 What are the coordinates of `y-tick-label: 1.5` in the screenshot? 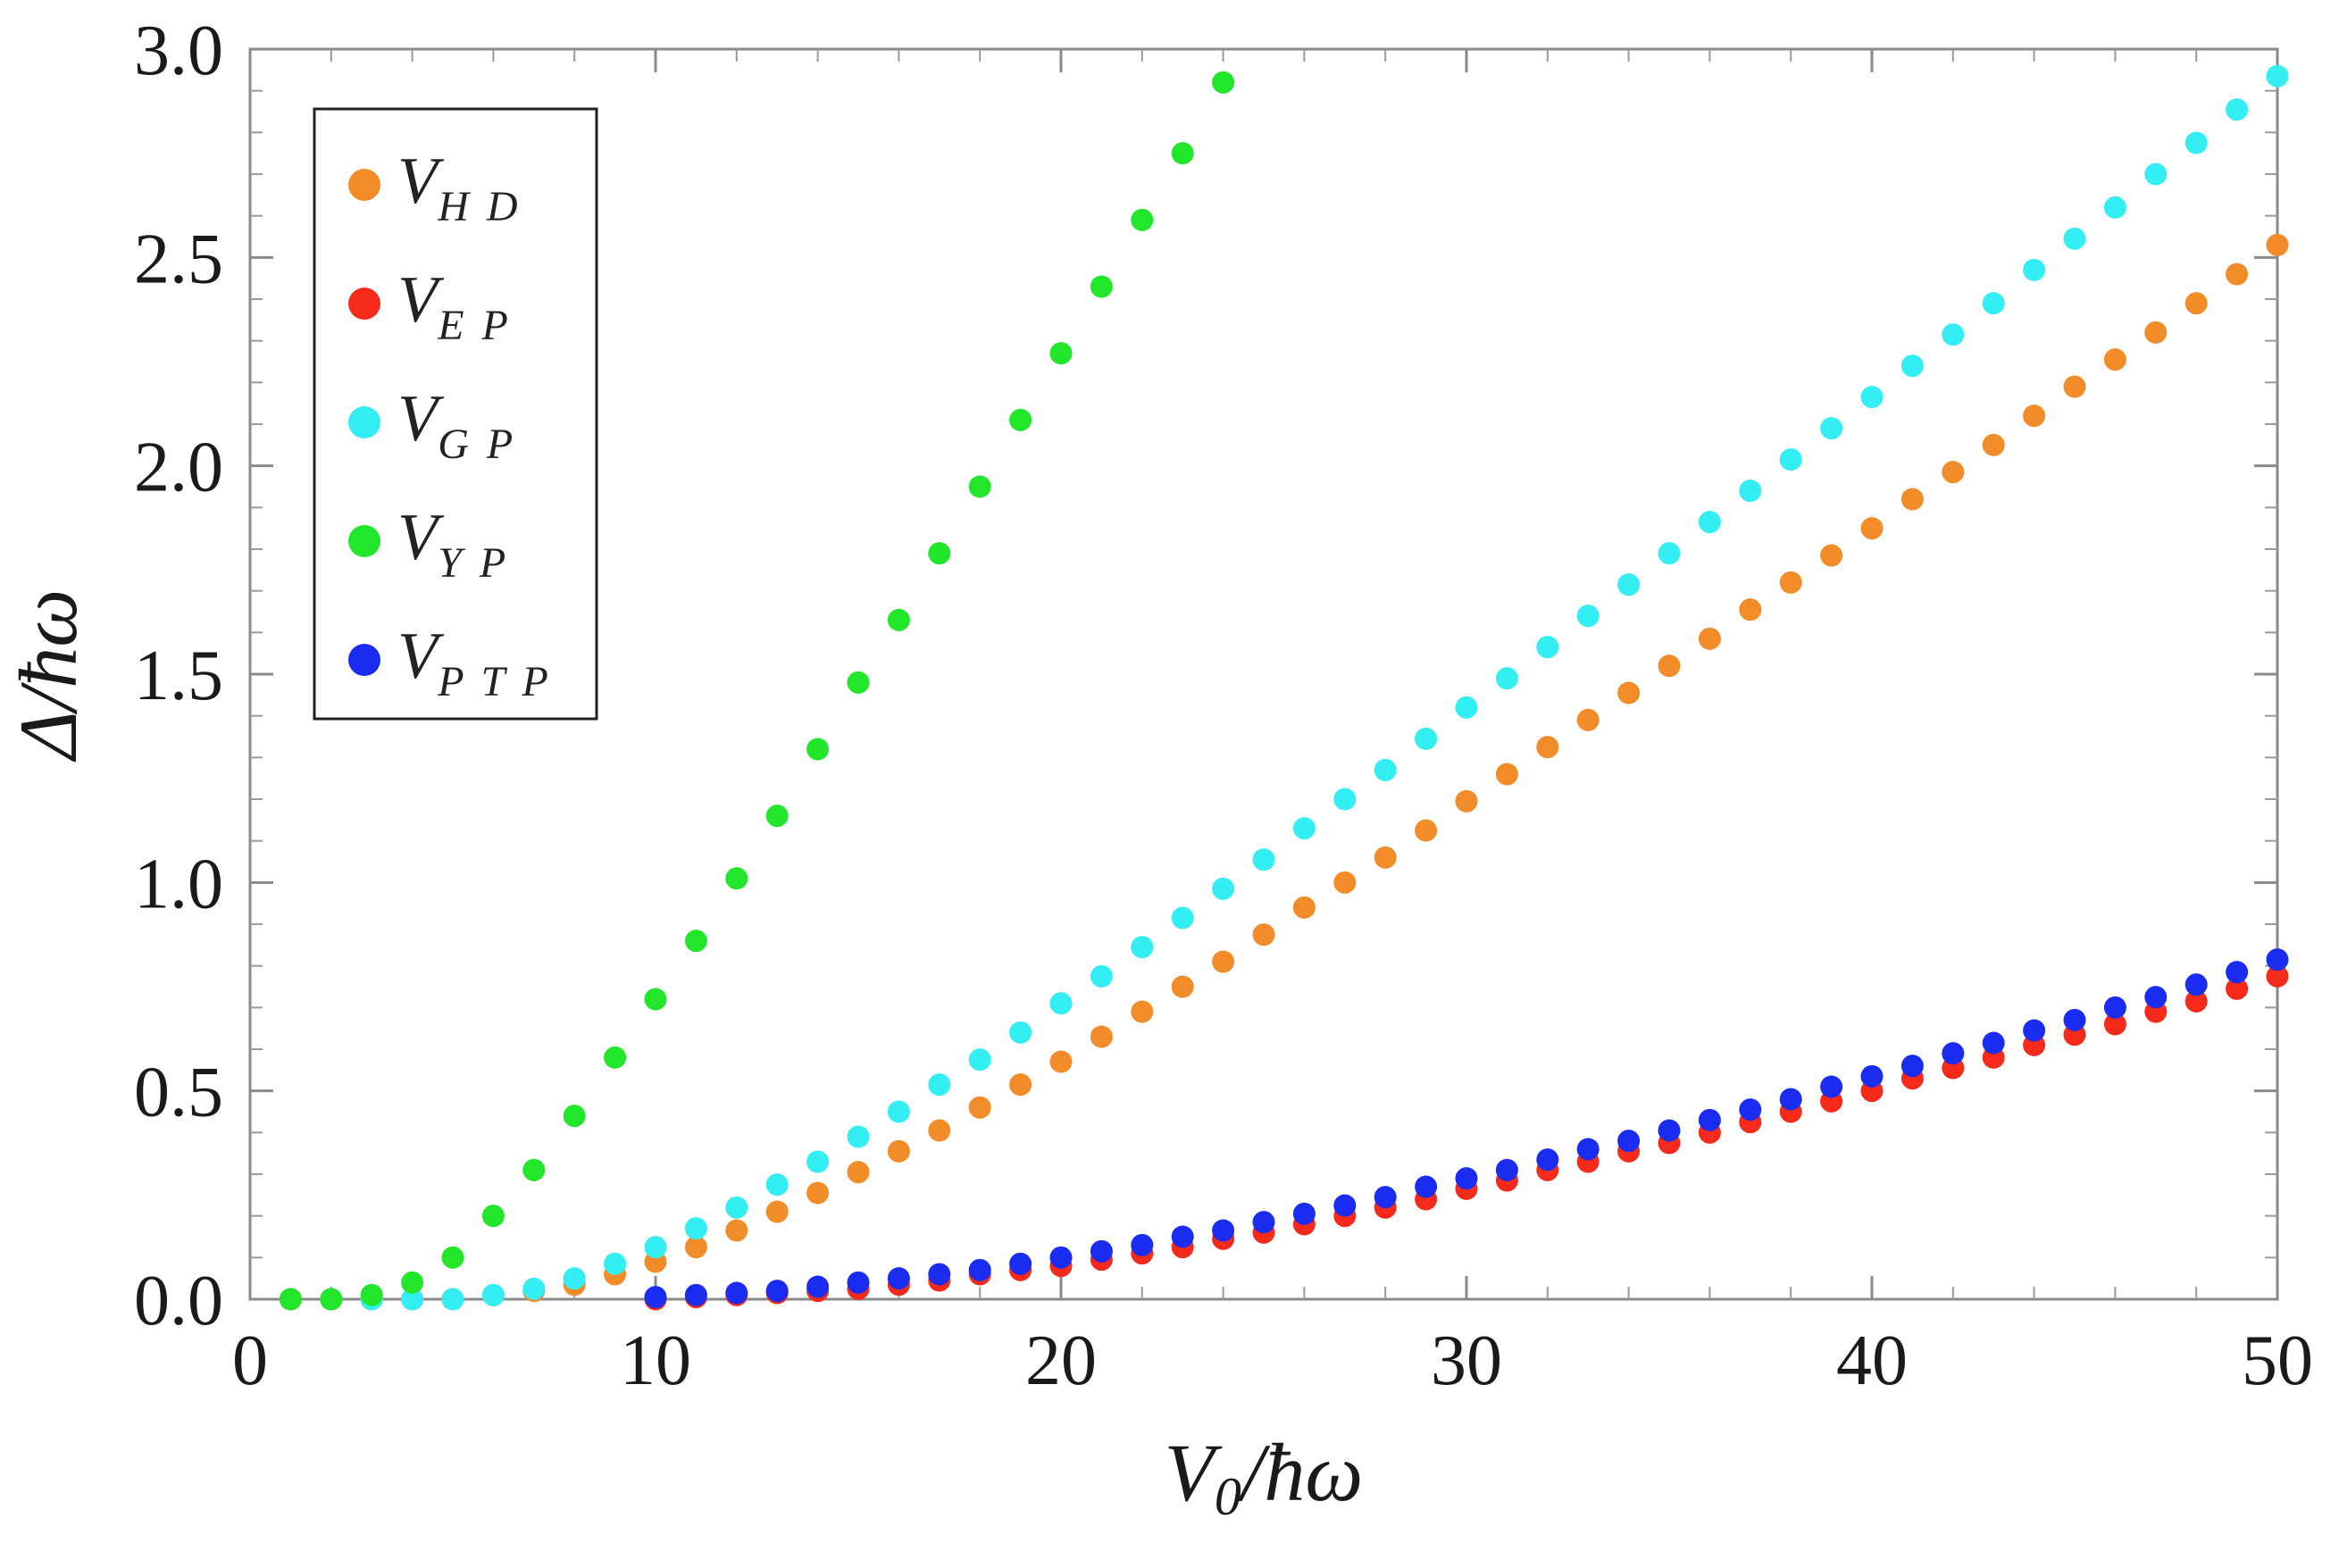 It's located at (178, 676).